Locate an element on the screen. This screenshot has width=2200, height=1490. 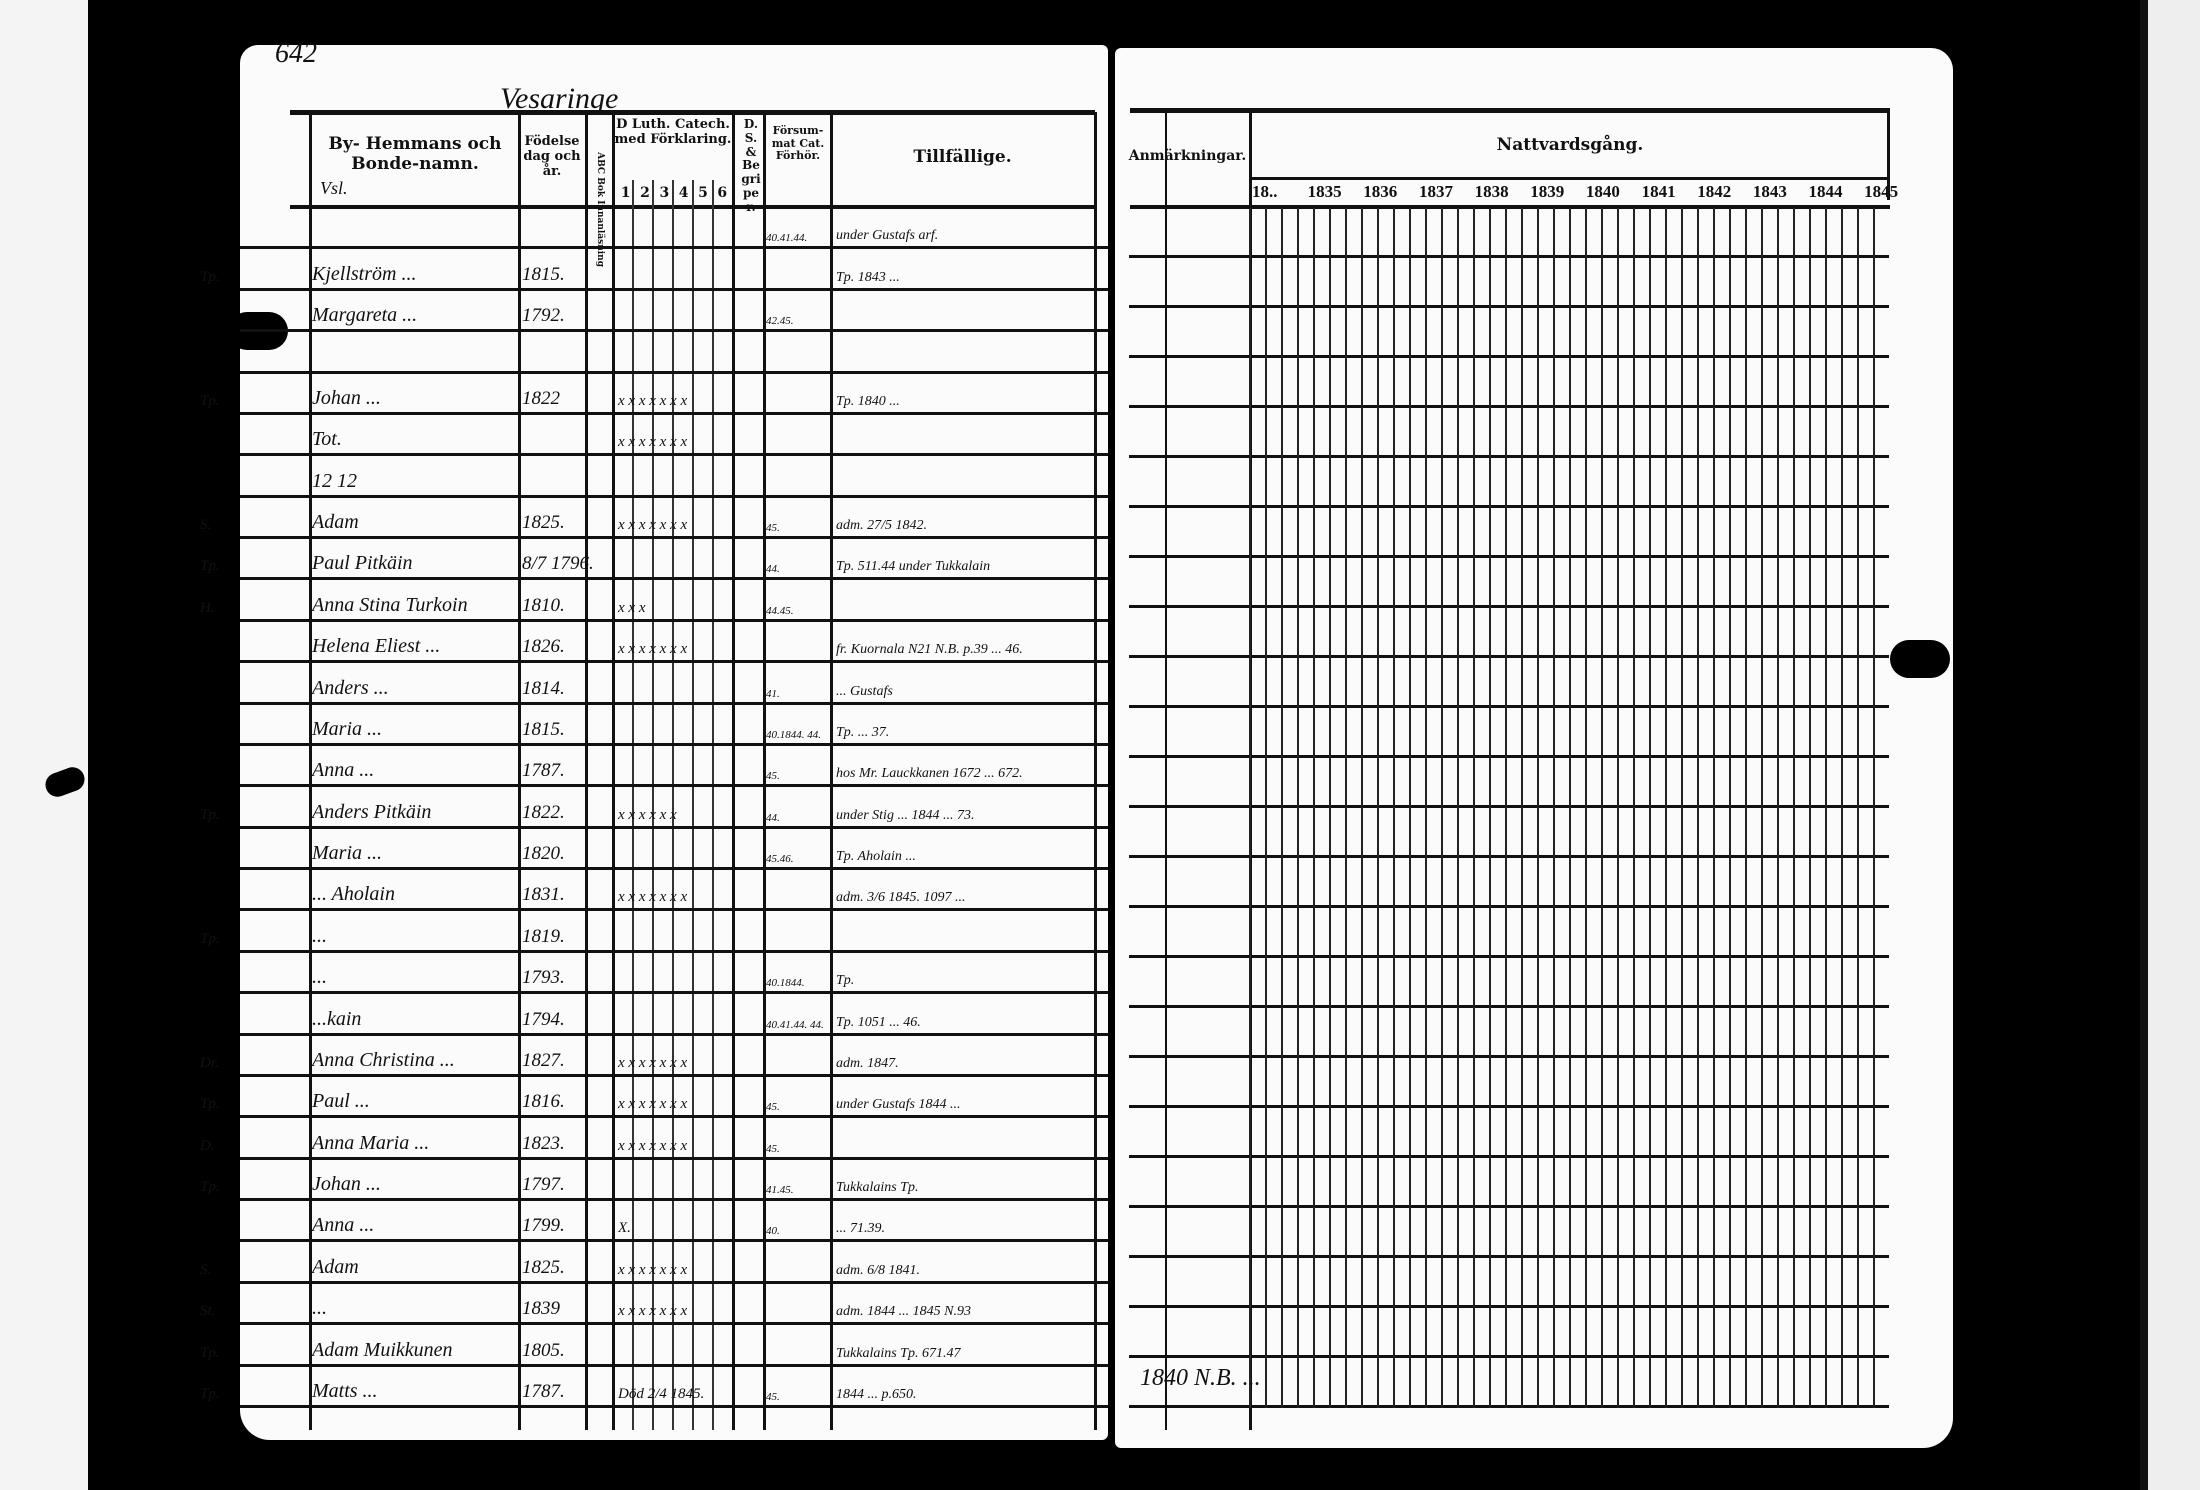
row-birth: 1793. is located at coordinates (543, 978).